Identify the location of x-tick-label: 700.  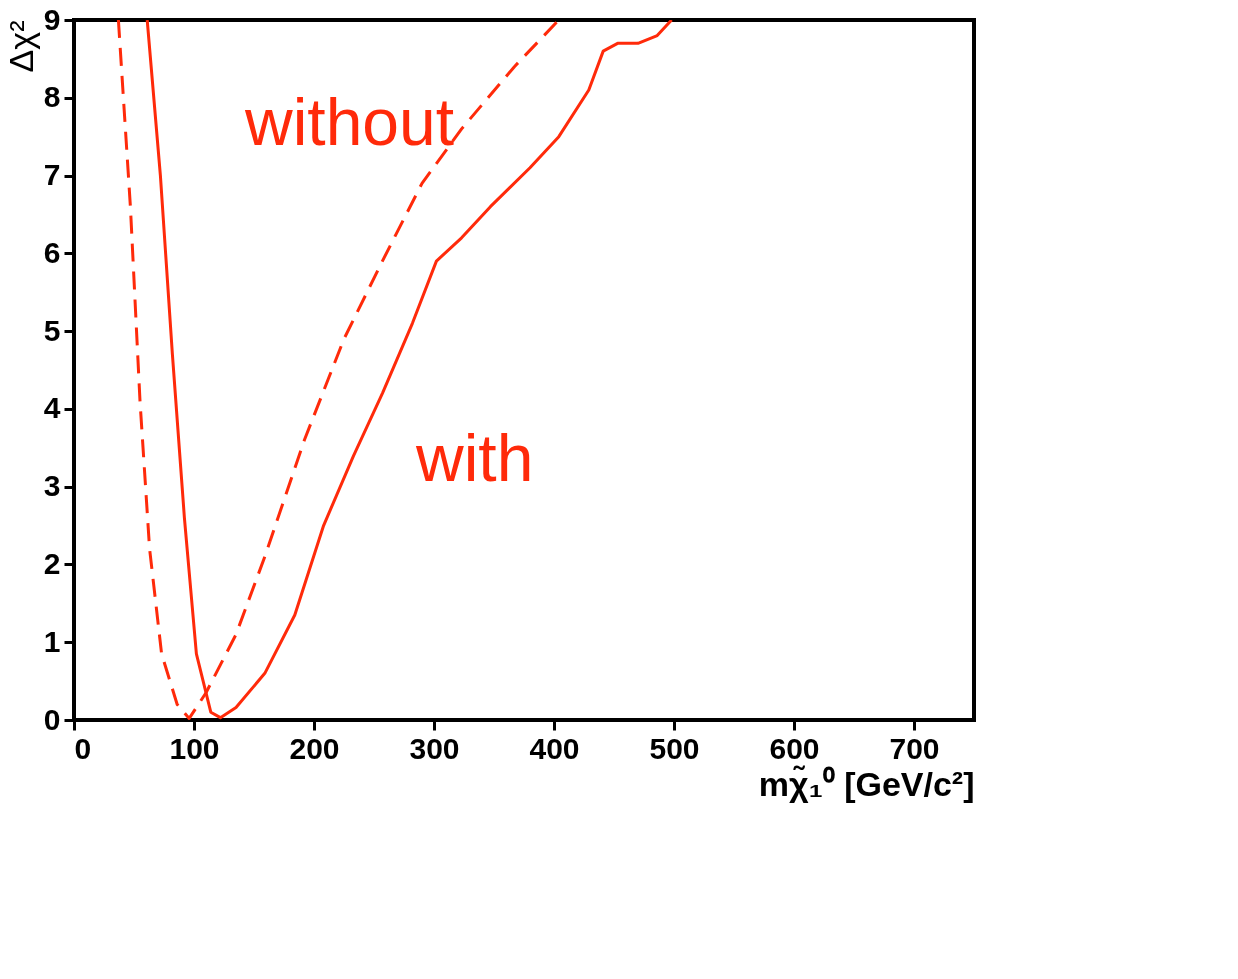
(914, 748).